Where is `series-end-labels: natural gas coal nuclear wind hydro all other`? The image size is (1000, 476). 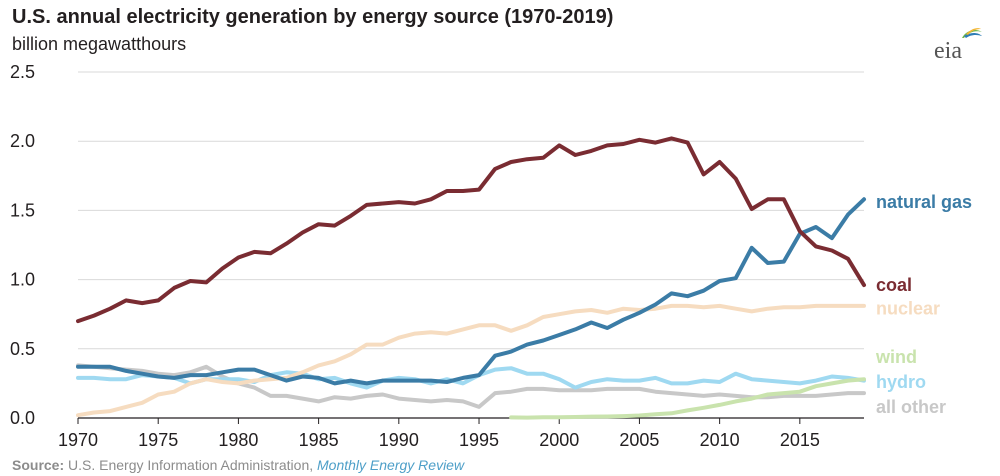 series-end-labels: natural gas coal nuclear wind hydro all other is located at coordinates (923, 304).